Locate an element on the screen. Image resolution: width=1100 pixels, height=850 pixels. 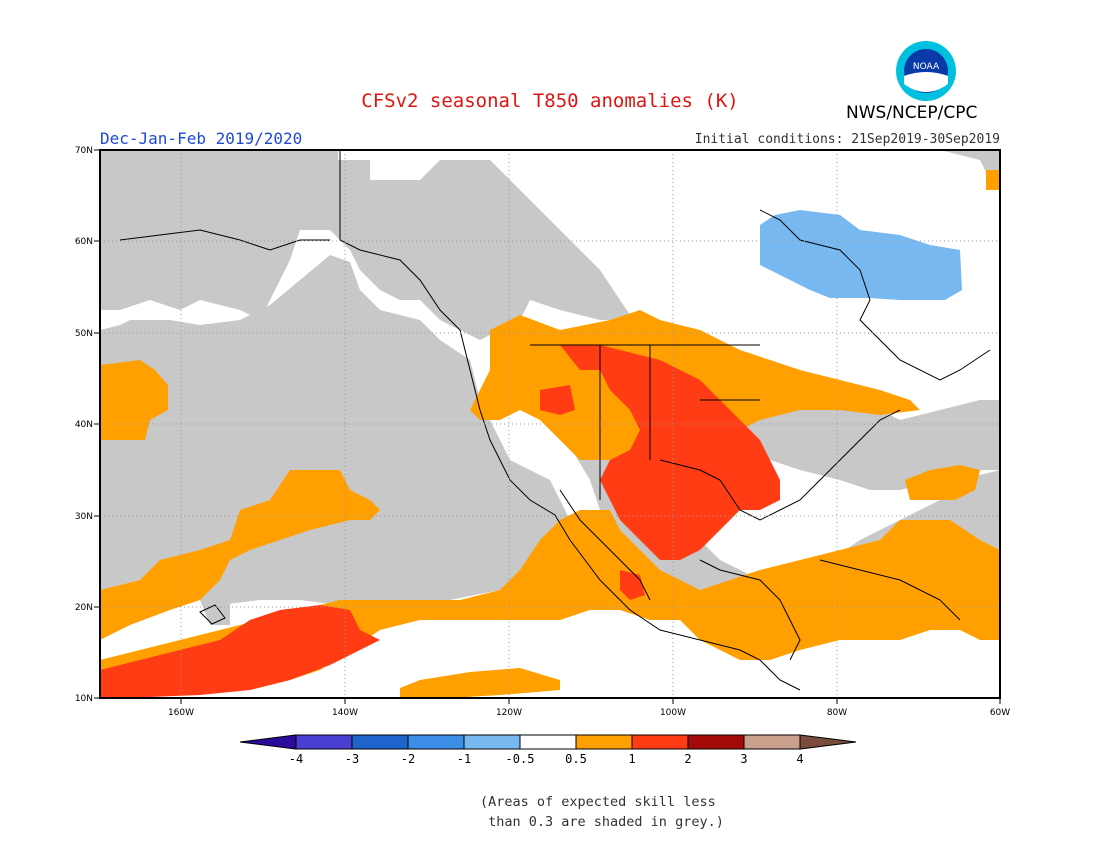
lon-label: 80W is located at coordinates (837, 713).